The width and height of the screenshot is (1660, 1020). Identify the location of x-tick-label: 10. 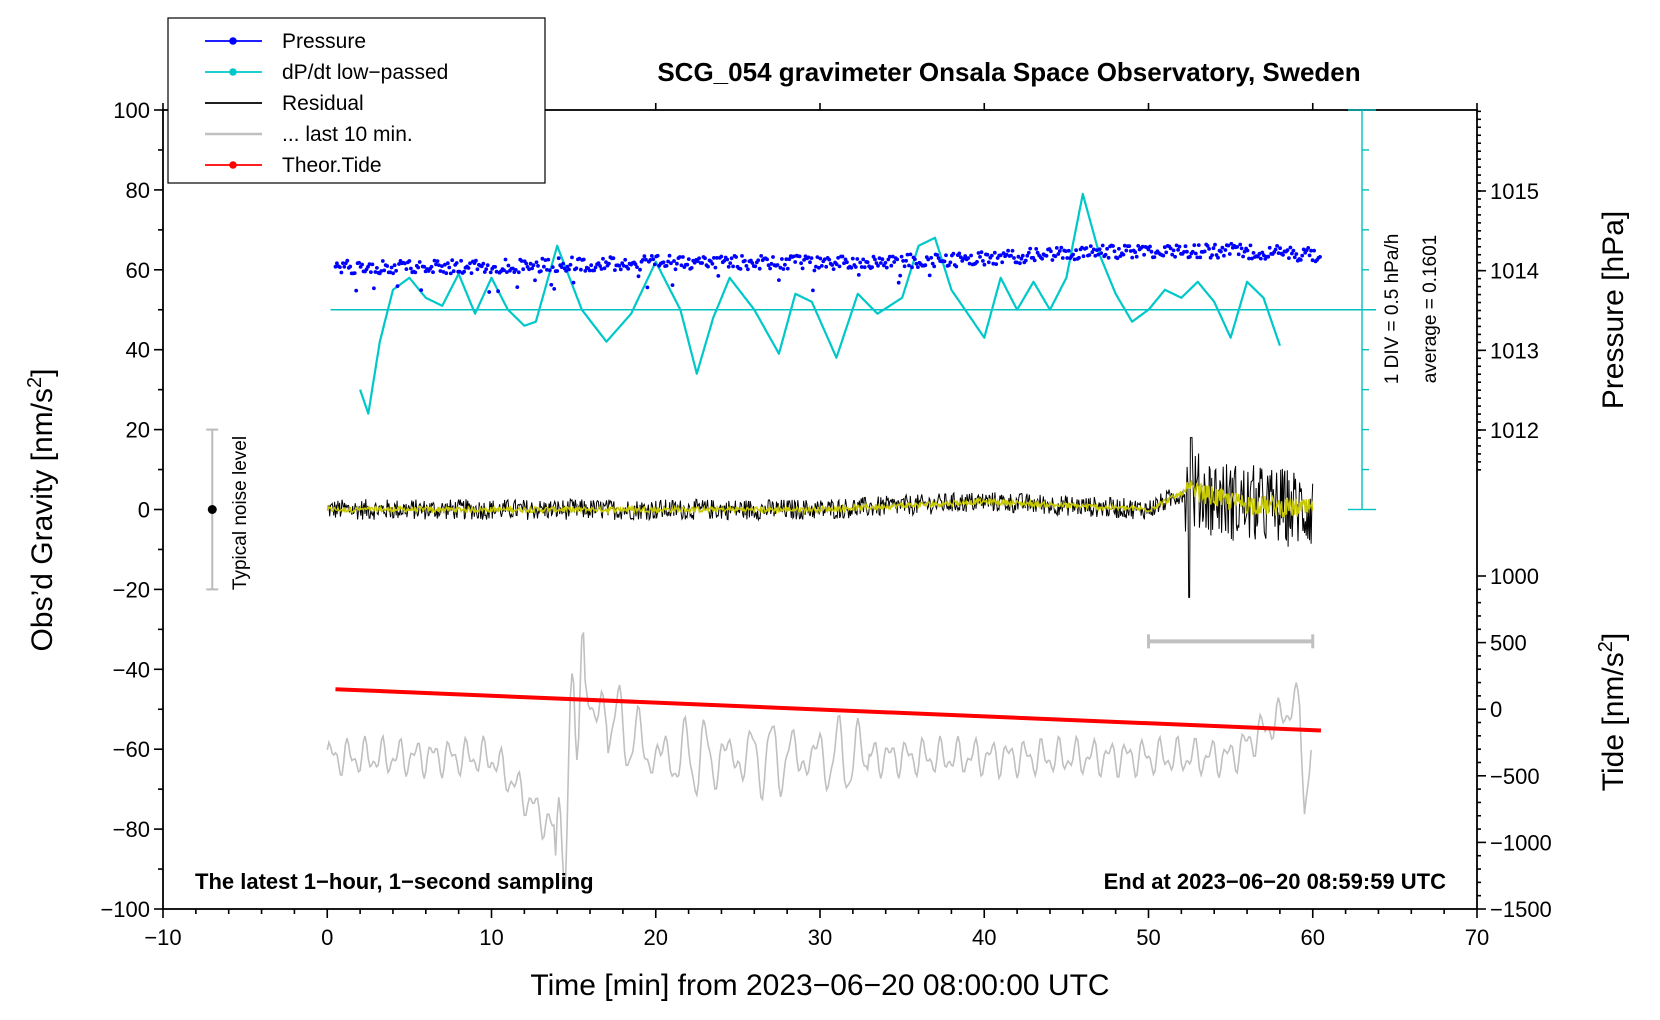
(491, 937).